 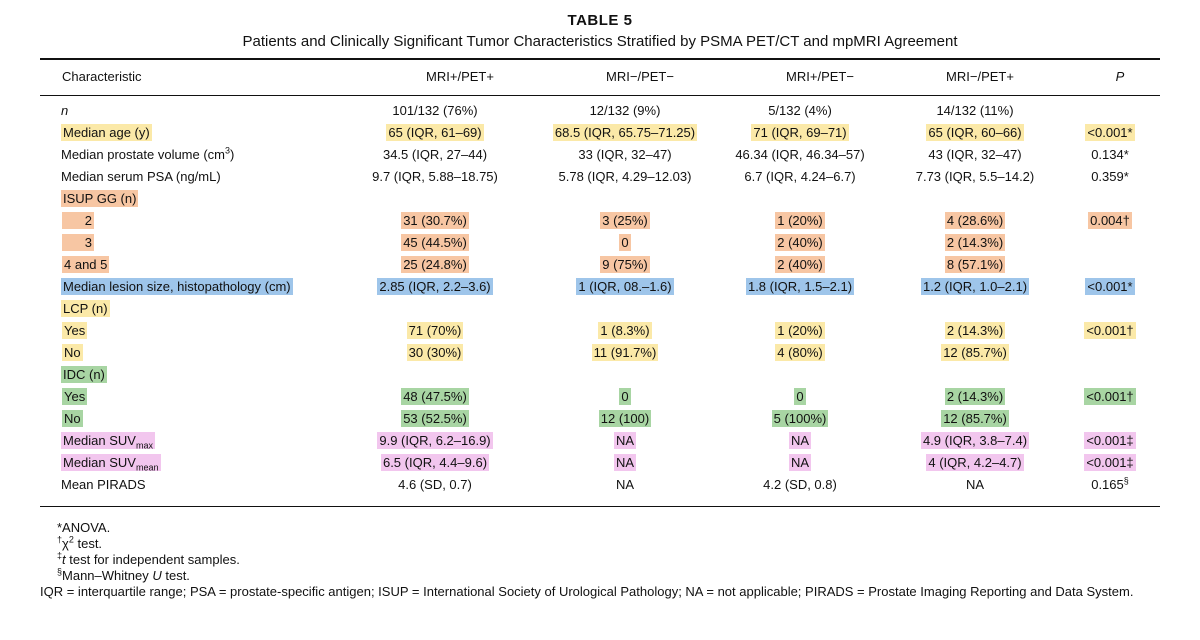 I want to click on footnote-t-test: ‡t test for independent samples., so click(x=148, y=558).